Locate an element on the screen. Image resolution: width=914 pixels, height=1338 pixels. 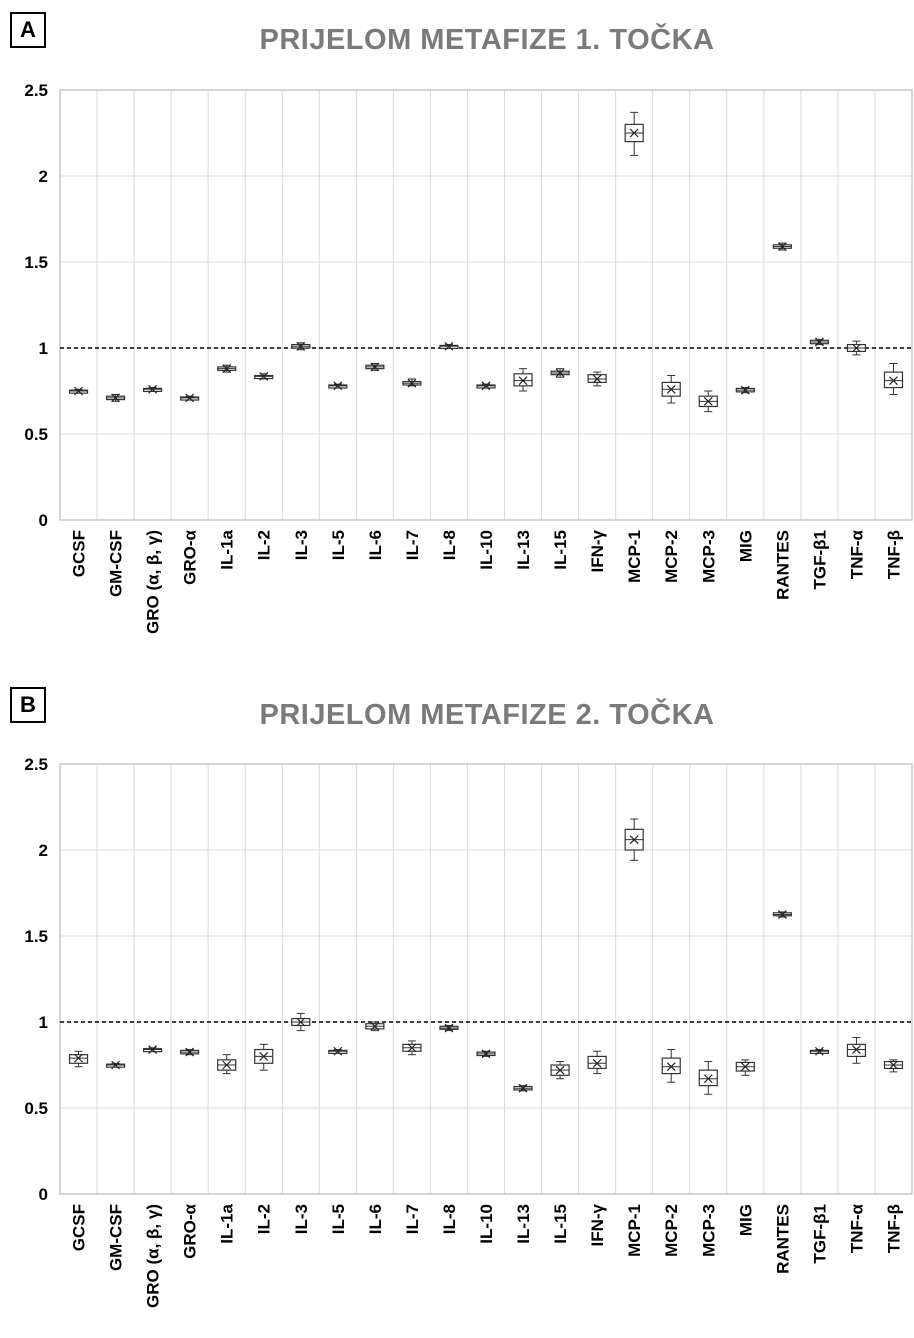
x-tick-label: IL-13 is located at coordinates (523, 1224).